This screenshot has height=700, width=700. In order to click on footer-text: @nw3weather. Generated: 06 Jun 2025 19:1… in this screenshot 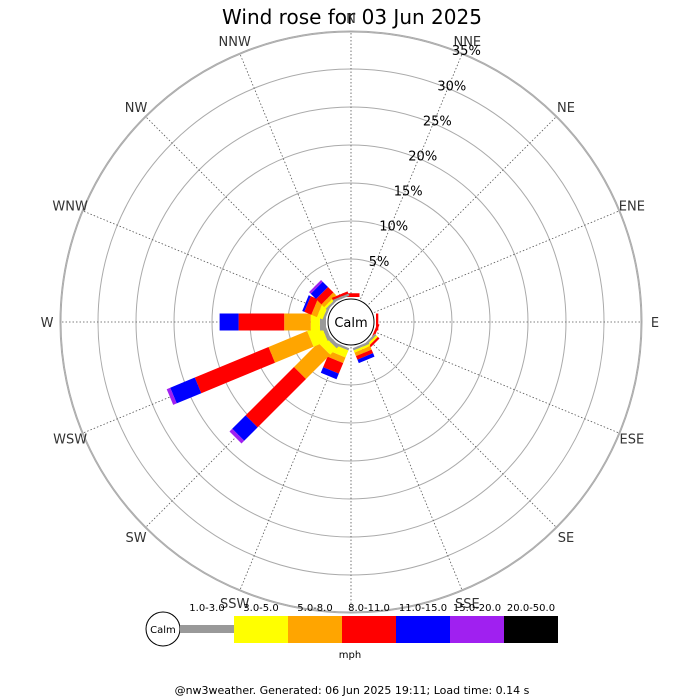, I will do `click(352, 690)`.